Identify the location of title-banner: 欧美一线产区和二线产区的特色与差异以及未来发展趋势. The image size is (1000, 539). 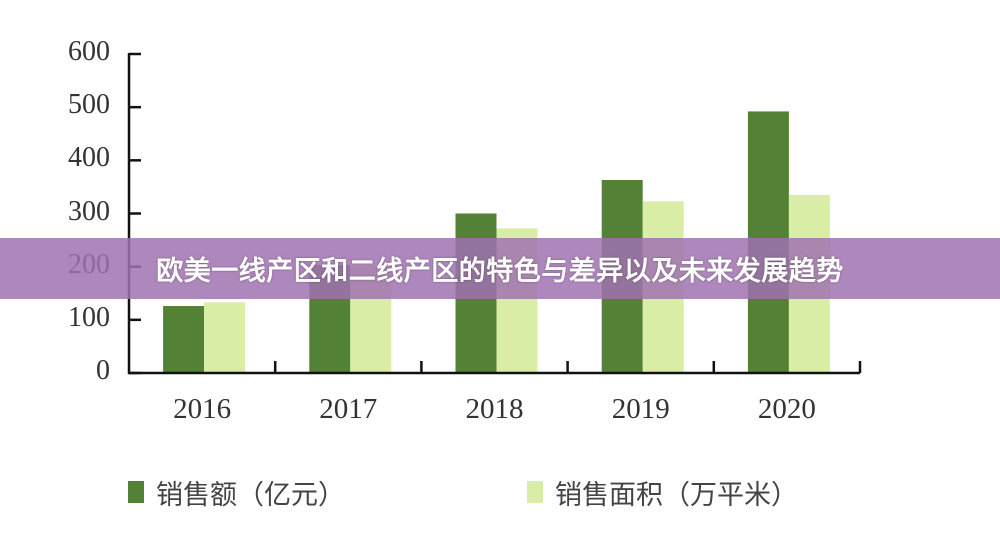
(500, 268).